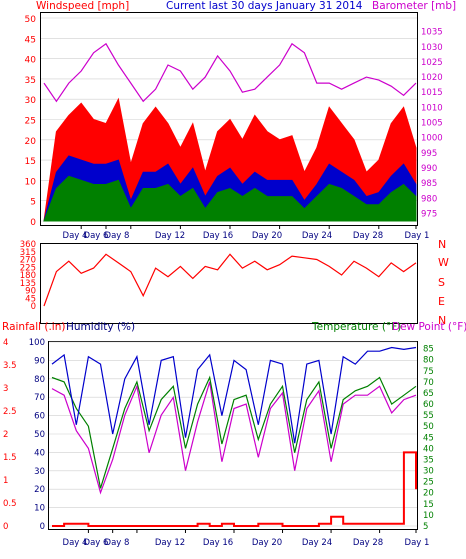 The width and height of the screenshot is (466, 559). What do you see at coordinates (28, 276) in the screenshot?
I see `direction-tick-180: 180` at bounding box center [28, 276].